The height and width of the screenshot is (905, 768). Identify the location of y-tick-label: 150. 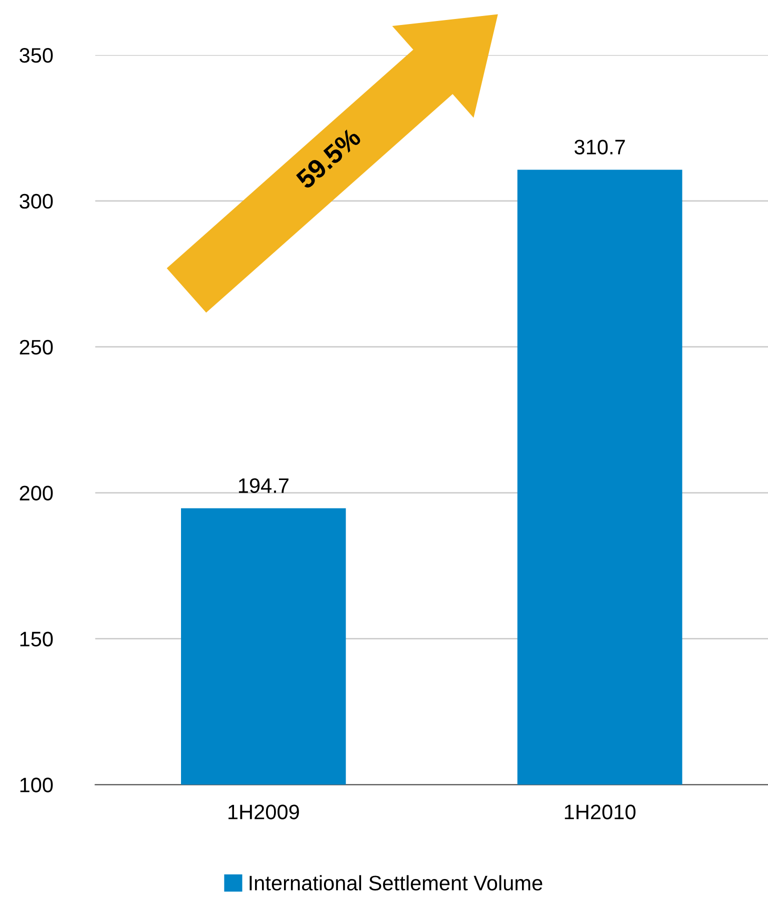
(36, 639).